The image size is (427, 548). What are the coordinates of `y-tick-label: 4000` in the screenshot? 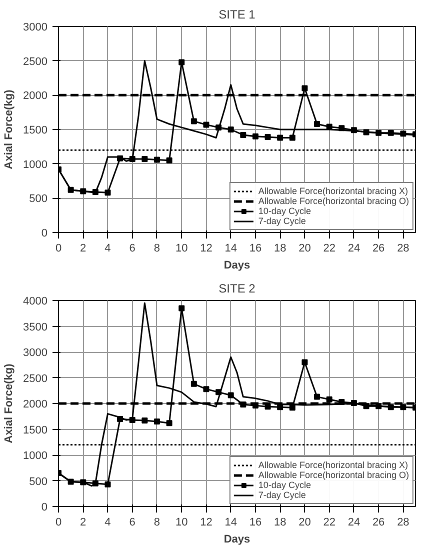 It's located at (35, 302).